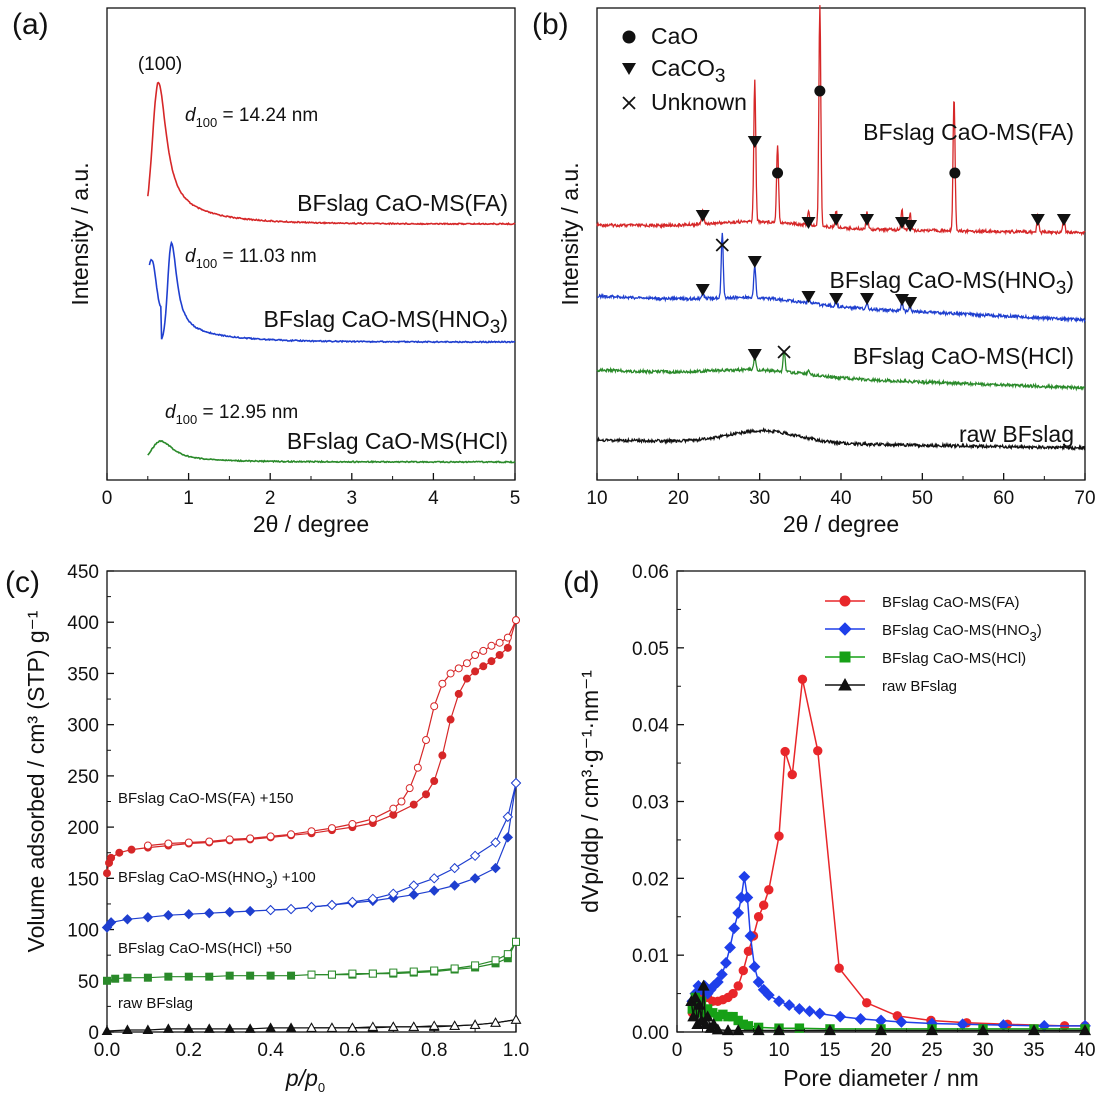  Describe the element at coordinates (841, 524) in the screenshot. I see `x-axis-title: 2θ / degree` at that location.